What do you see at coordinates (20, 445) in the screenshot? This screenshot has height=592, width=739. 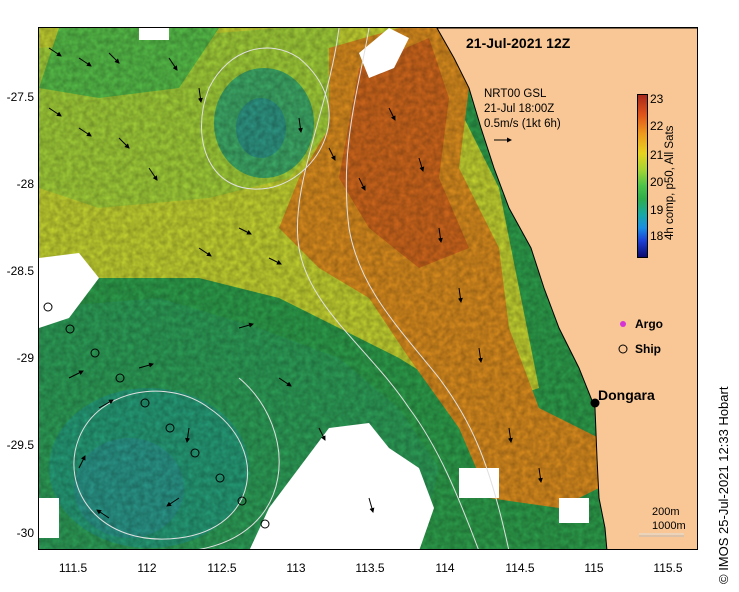 I see `lat-tick-29-5: -29.5` at bounding box center [20, 445].